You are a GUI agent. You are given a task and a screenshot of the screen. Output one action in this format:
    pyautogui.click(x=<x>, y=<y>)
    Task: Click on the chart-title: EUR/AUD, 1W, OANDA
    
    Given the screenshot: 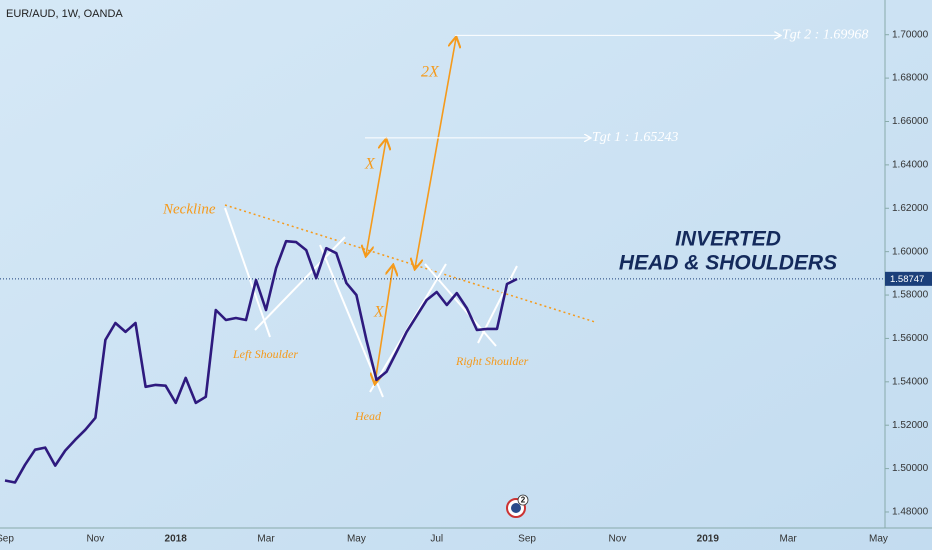 What is the action you would take?
    pyautogui.click(x=64, y=14)
    